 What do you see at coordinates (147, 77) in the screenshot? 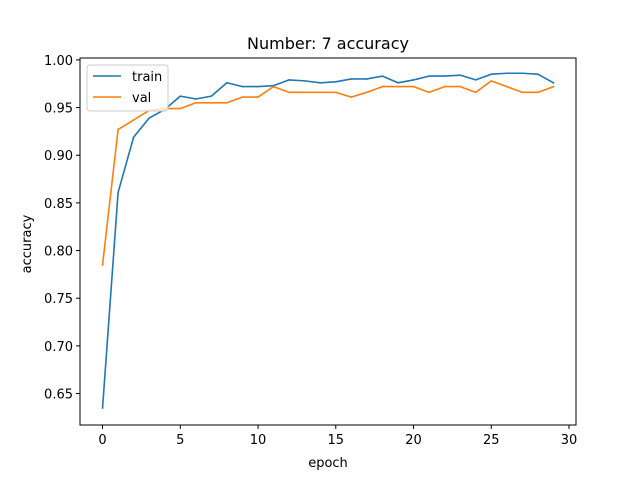
I see `legend-label-train: train` at bounding box center [147, 77].